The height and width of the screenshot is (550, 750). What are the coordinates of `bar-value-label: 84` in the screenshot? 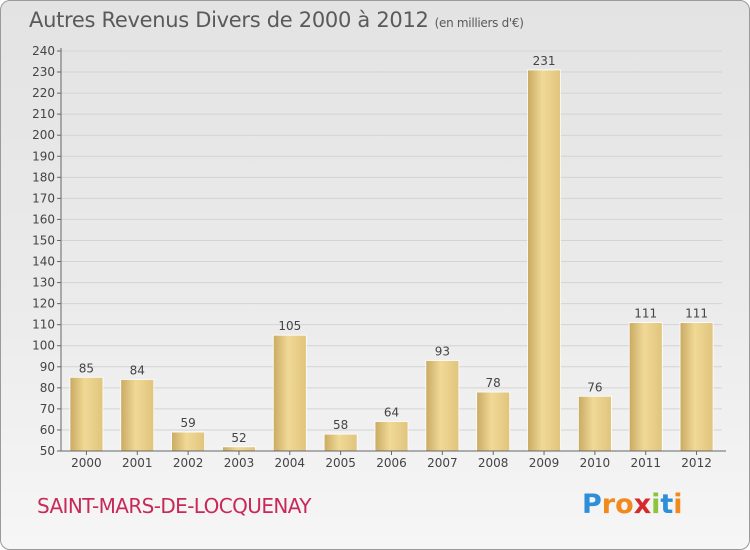 It's located at (137, 370).